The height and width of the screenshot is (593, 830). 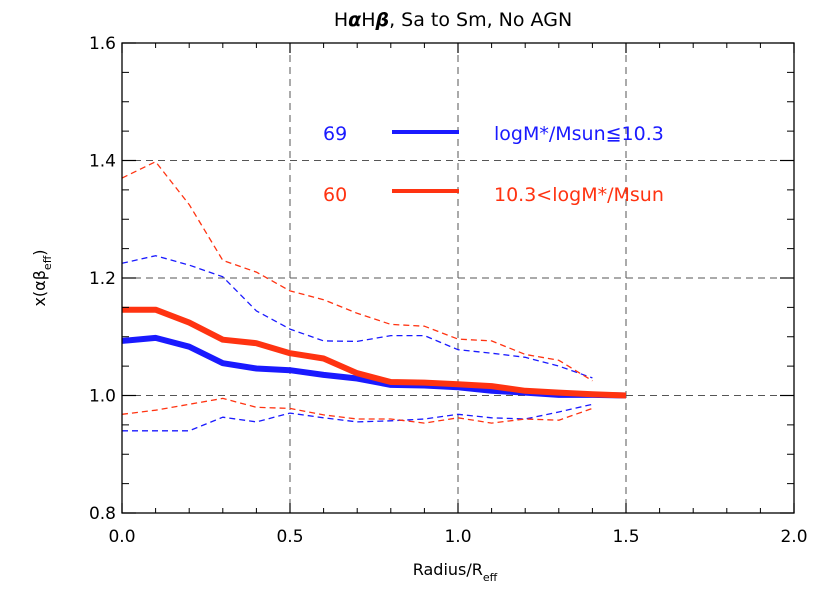 I want to click on x-tick-label: 0.0, so click(x=121, y=537).